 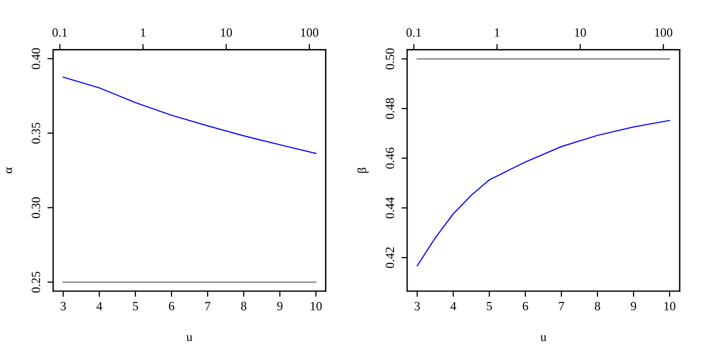 I want to click on y-axis-title: β, so click(x=363, y=170).